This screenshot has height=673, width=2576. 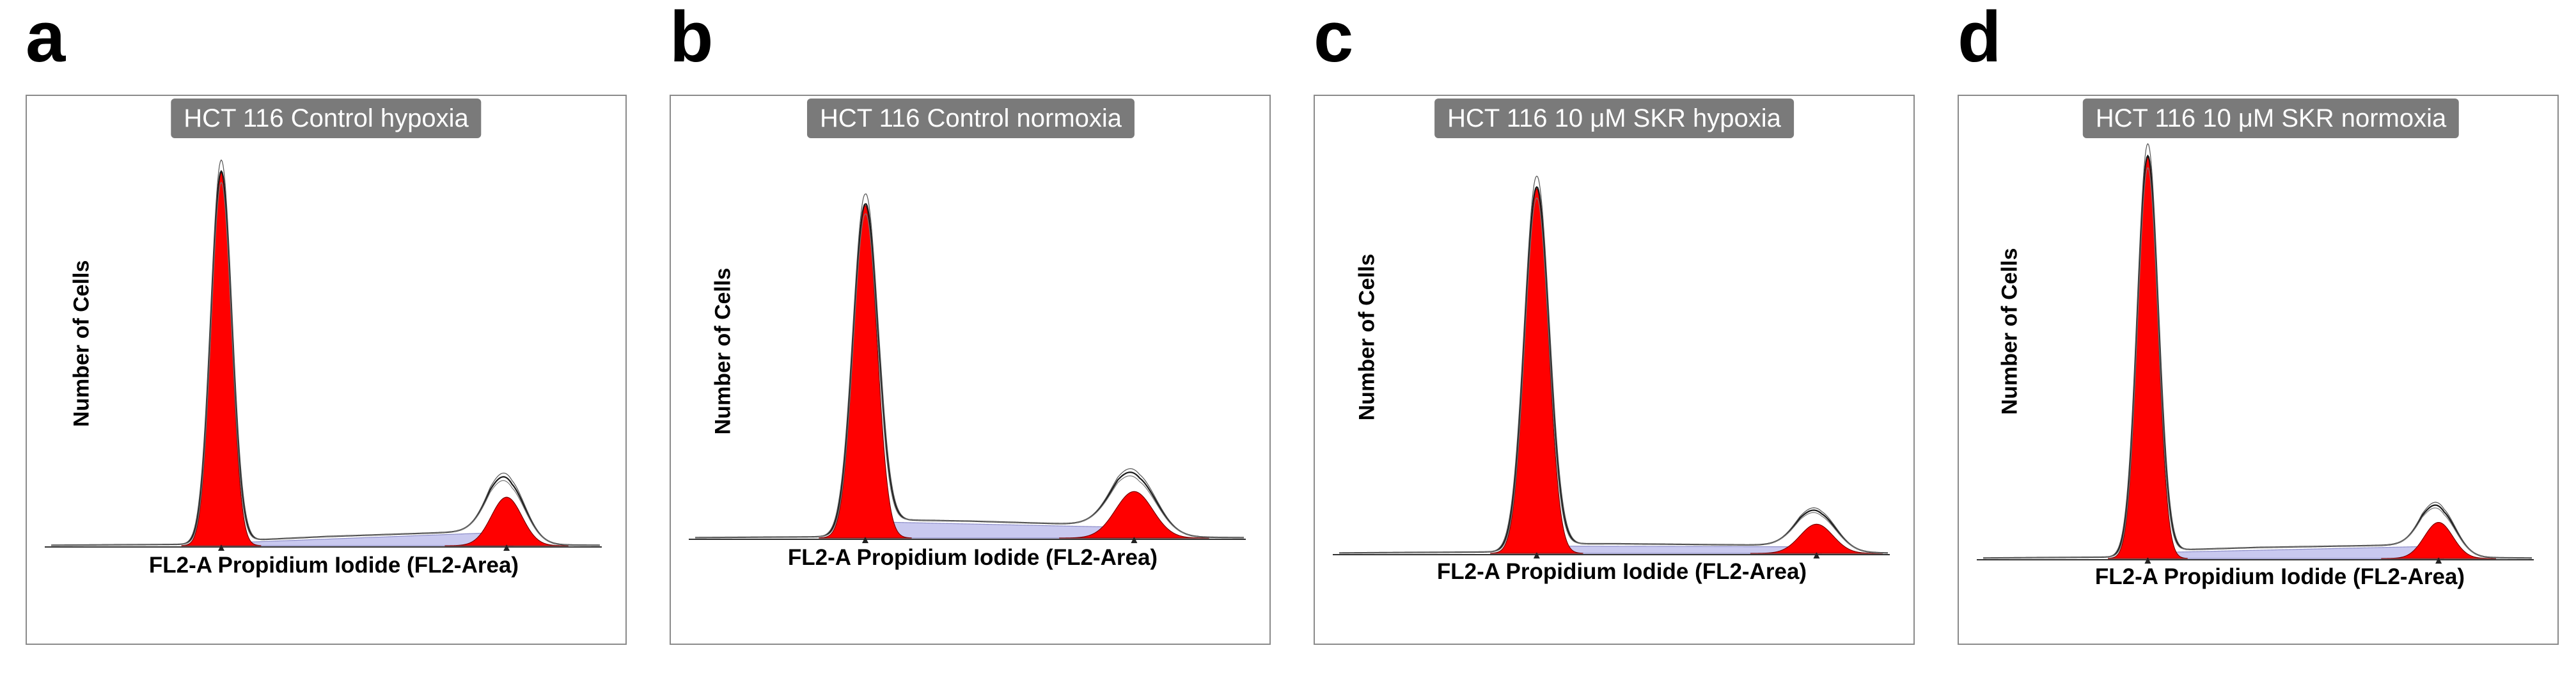 I want to click on chart-title: HCT 116 Control hypoxia, so click(x=326, y=118).